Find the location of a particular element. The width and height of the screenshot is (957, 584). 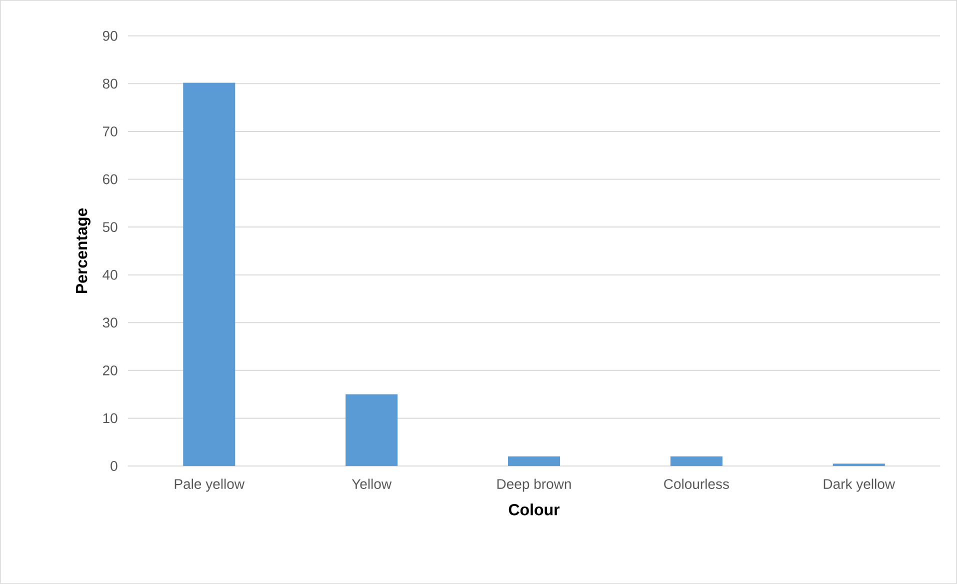

y-tick-label: 80 is located at coordinates (110, 83).